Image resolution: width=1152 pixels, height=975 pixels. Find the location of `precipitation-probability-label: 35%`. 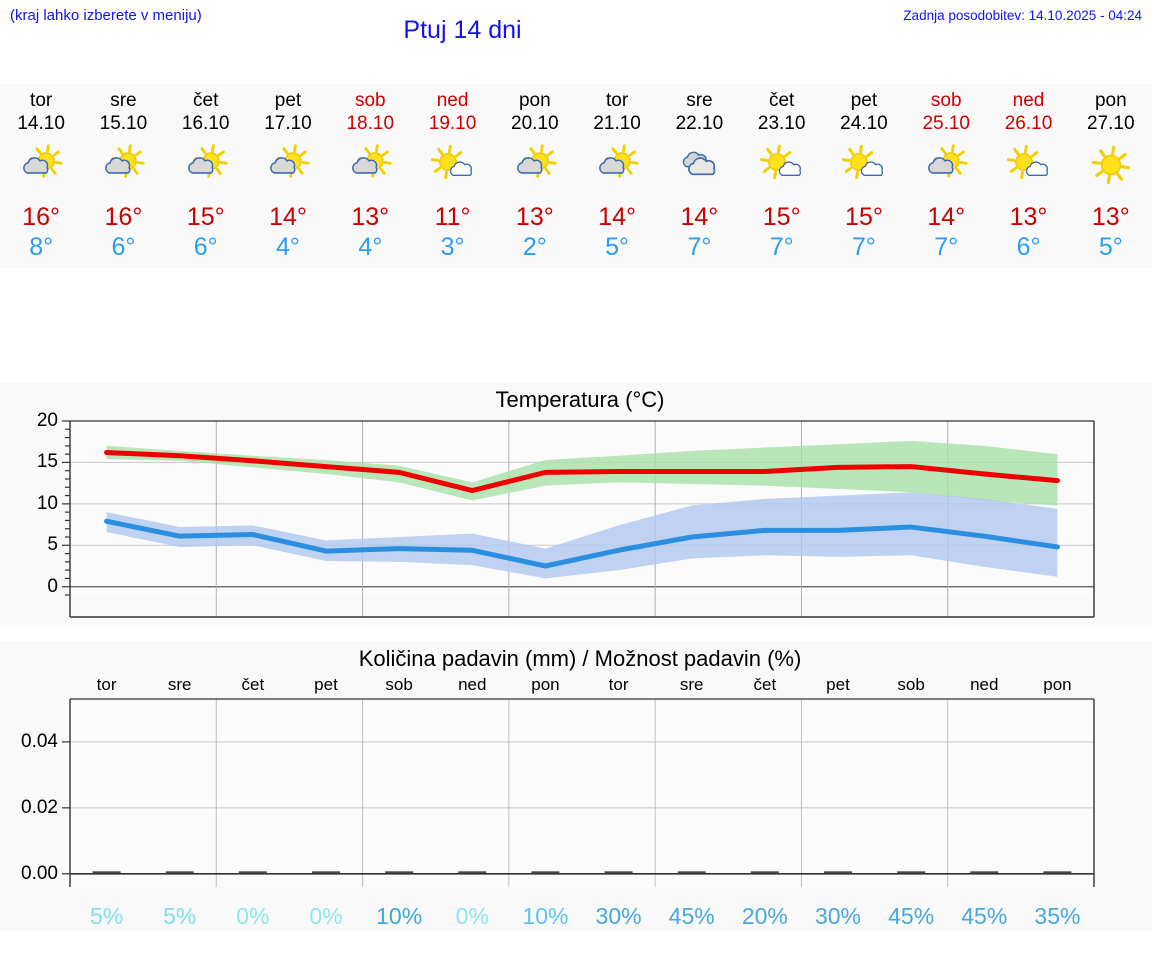

precipitation-probability-label: 35% is located at coordinates (1057, 916).